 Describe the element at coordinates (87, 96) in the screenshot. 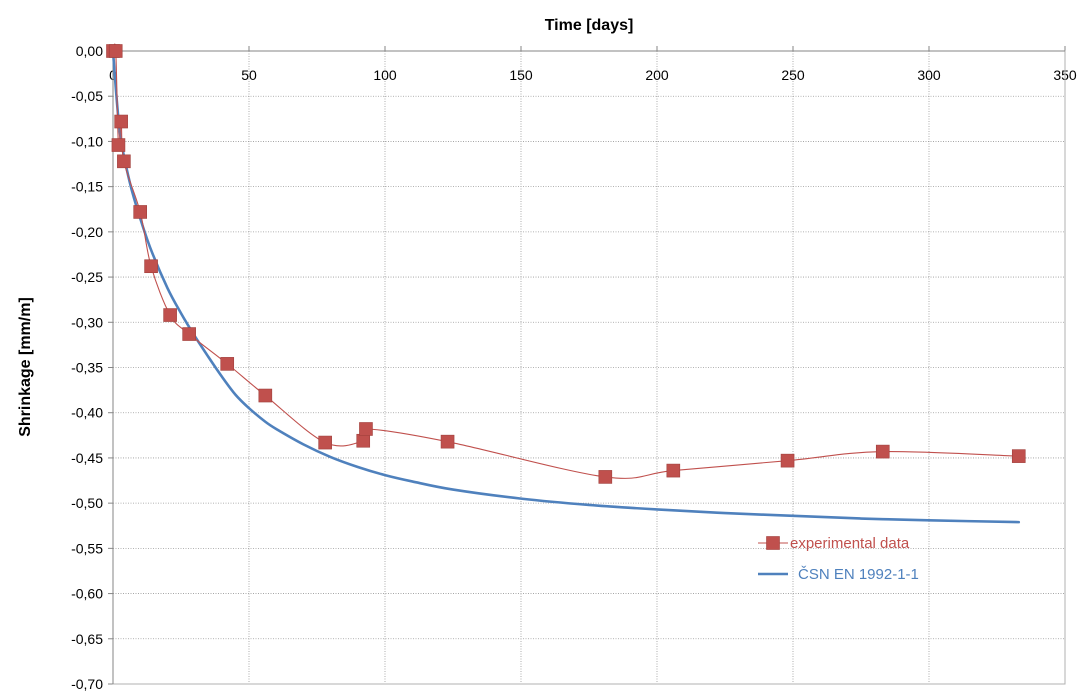

I see `y-tick-label: -0,05` at that location.